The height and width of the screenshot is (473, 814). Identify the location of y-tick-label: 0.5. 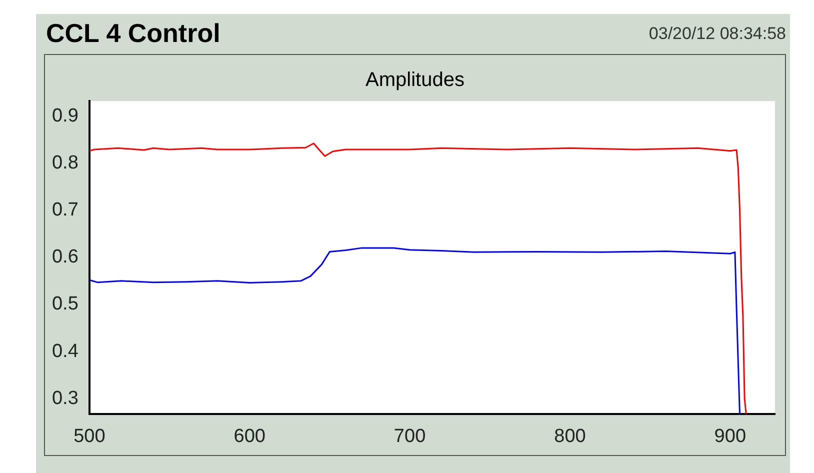
(65, 304).